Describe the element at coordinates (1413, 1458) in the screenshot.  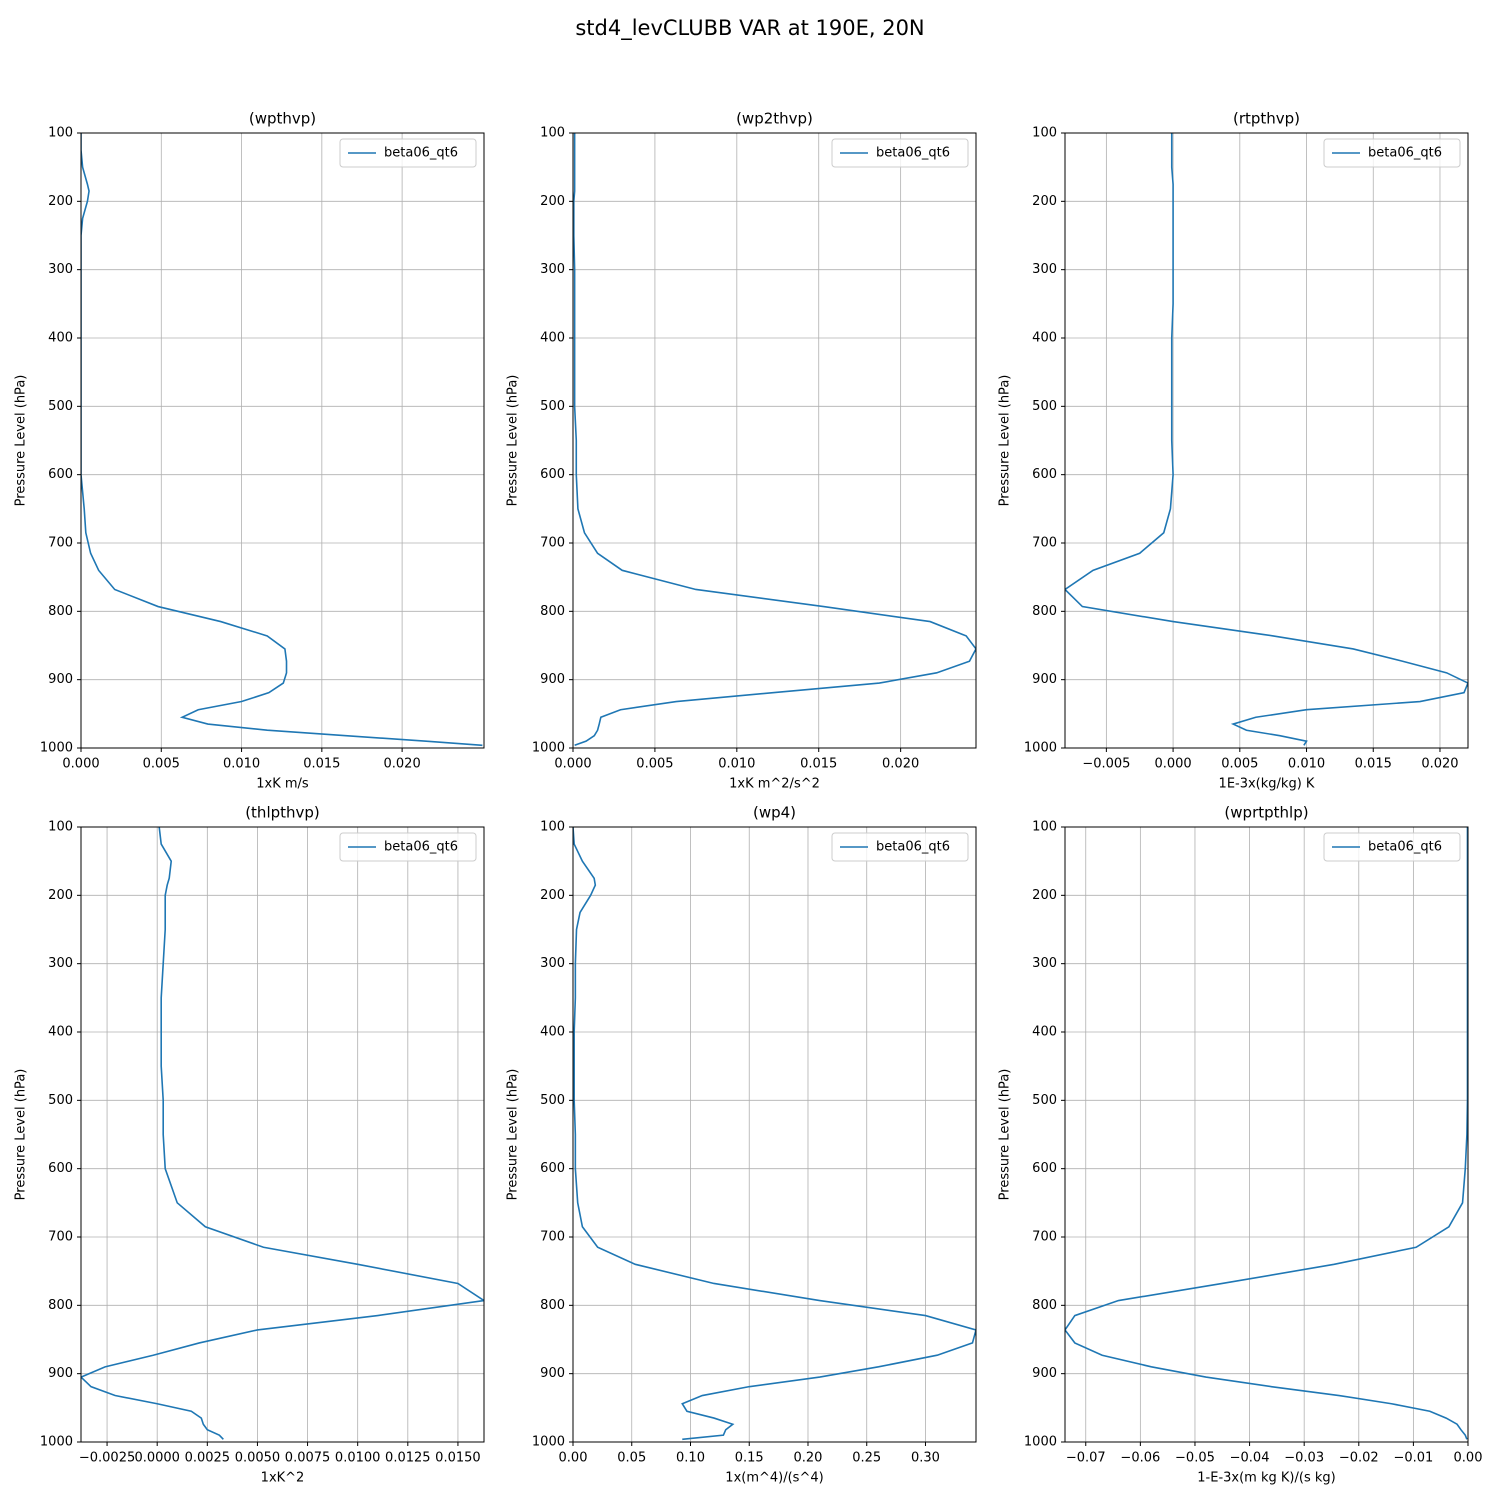
I see `x-tick-label: −0.01` at that location.